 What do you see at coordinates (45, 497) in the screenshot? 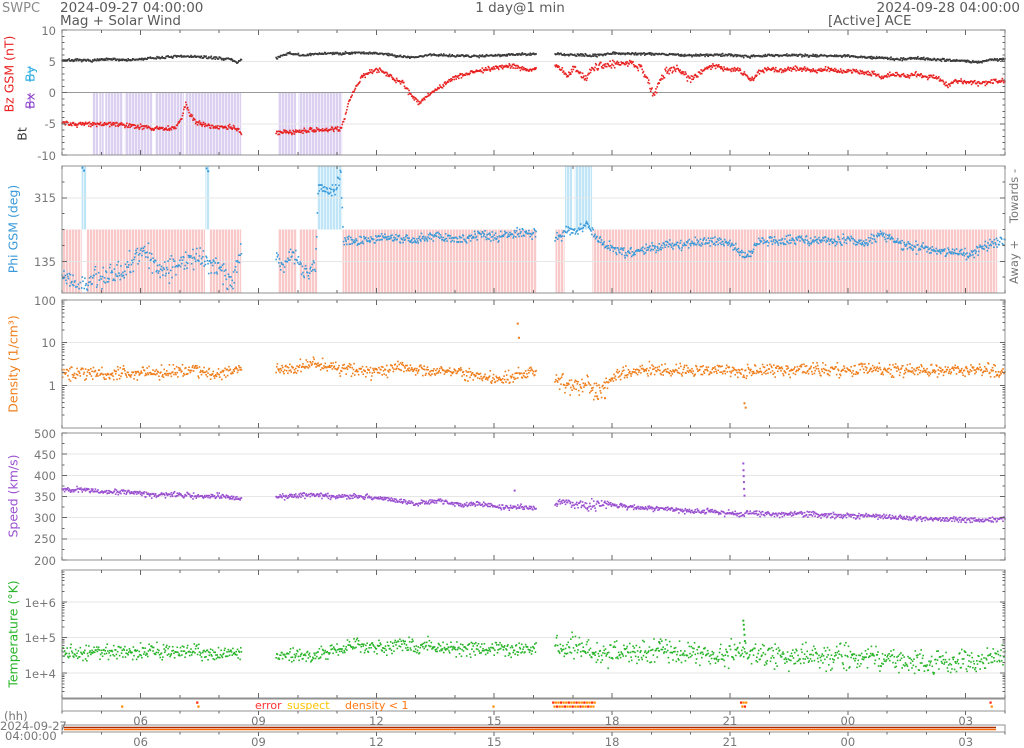
I see `y-tick-label: 350` at bounding box center [45, 497].